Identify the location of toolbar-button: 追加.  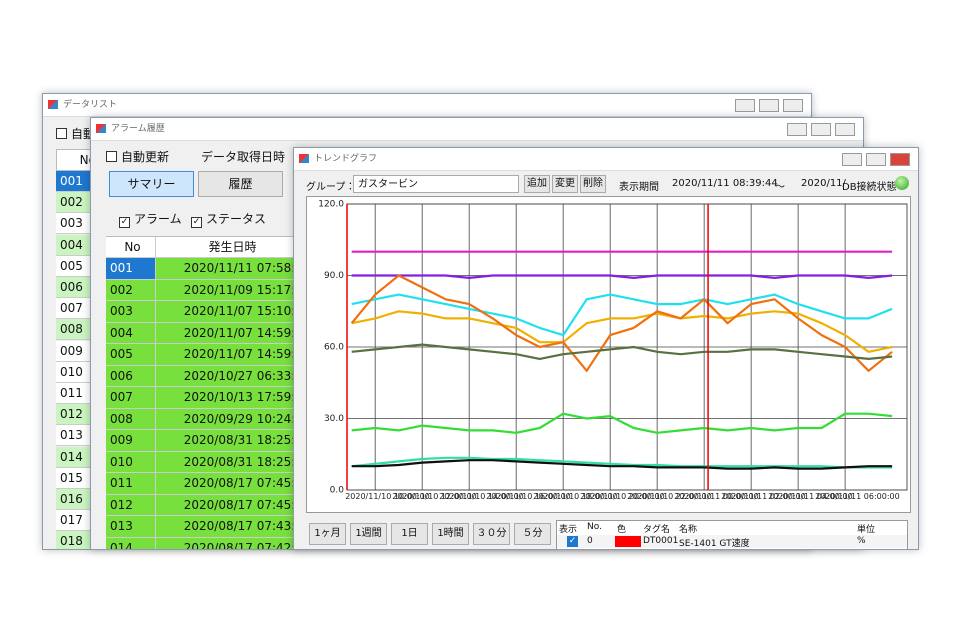
(537, 184).